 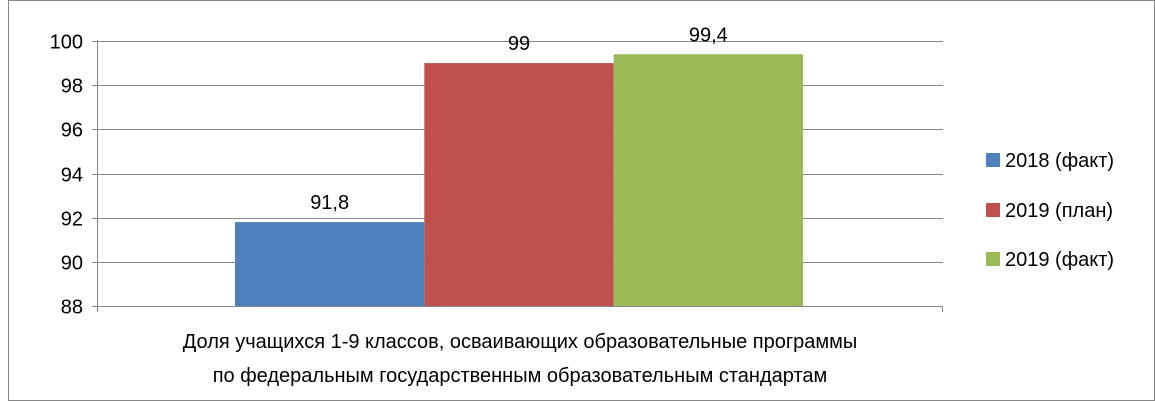 What do you see at coordinates (519, 44) in the screenshot?
I see `data-label: 99` at bounding box center [519, 44].